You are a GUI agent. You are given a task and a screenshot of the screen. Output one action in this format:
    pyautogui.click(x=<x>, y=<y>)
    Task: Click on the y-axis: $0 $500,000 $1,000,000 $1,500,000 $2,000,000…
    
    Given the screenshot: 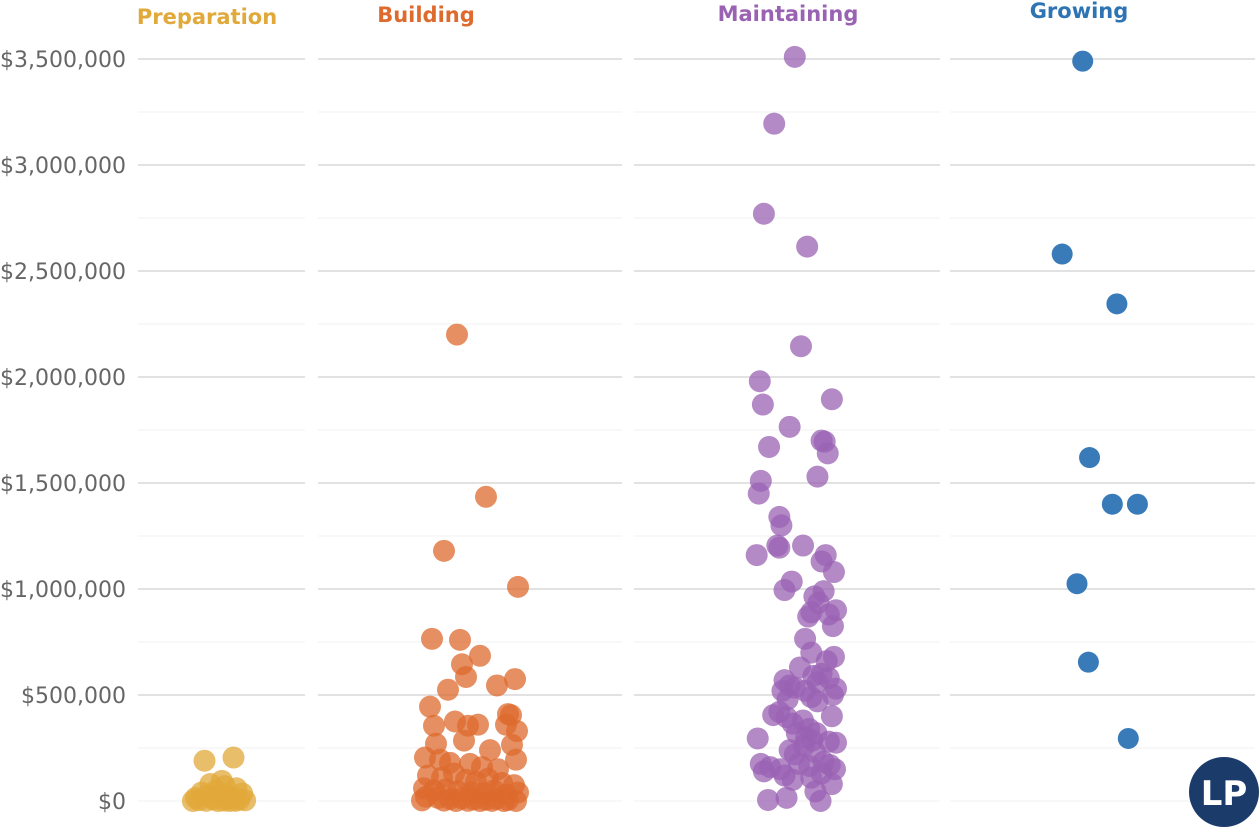 What is the action you would take?
    pyautogui.click(x=63, y=431)
    